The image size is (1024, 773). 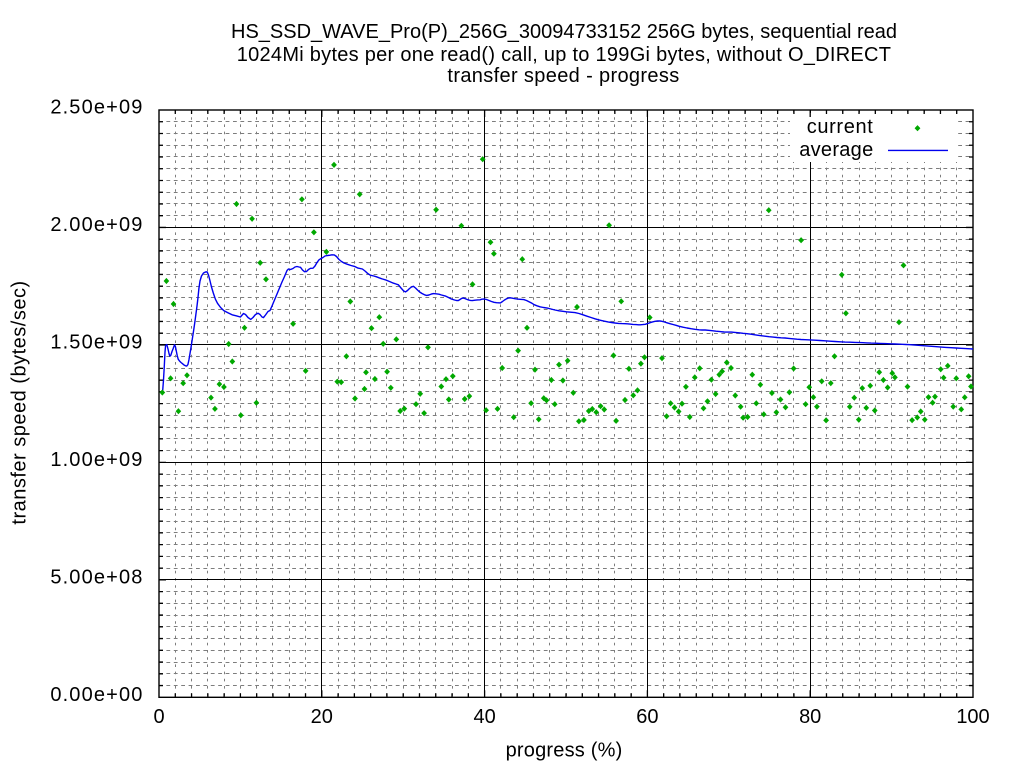 I want to click on svg-text: 100, so click(x=972, y=717).